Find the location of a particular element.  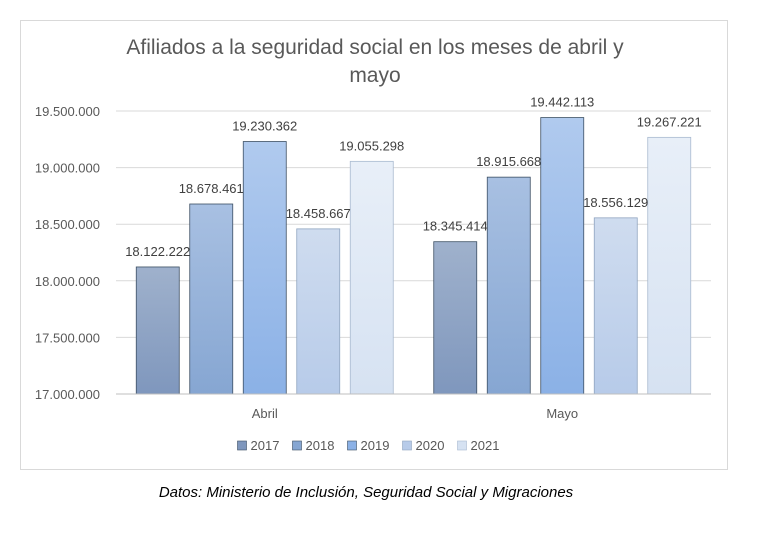

legend-swatch-2019 is located at coordinates (352, 445).